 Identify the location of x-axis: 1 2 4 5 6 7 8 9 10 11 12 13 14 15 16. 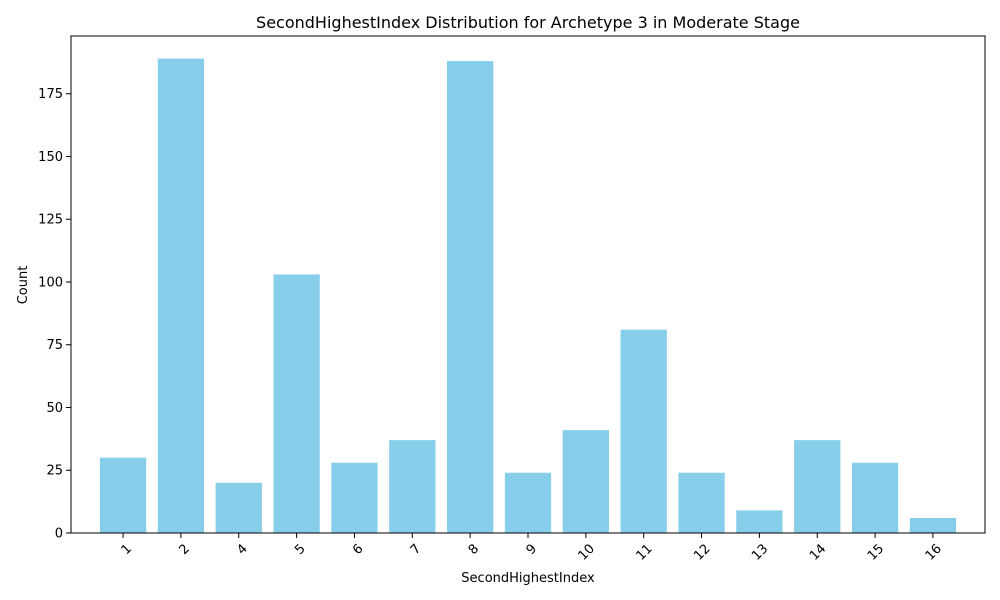
(532, 548).